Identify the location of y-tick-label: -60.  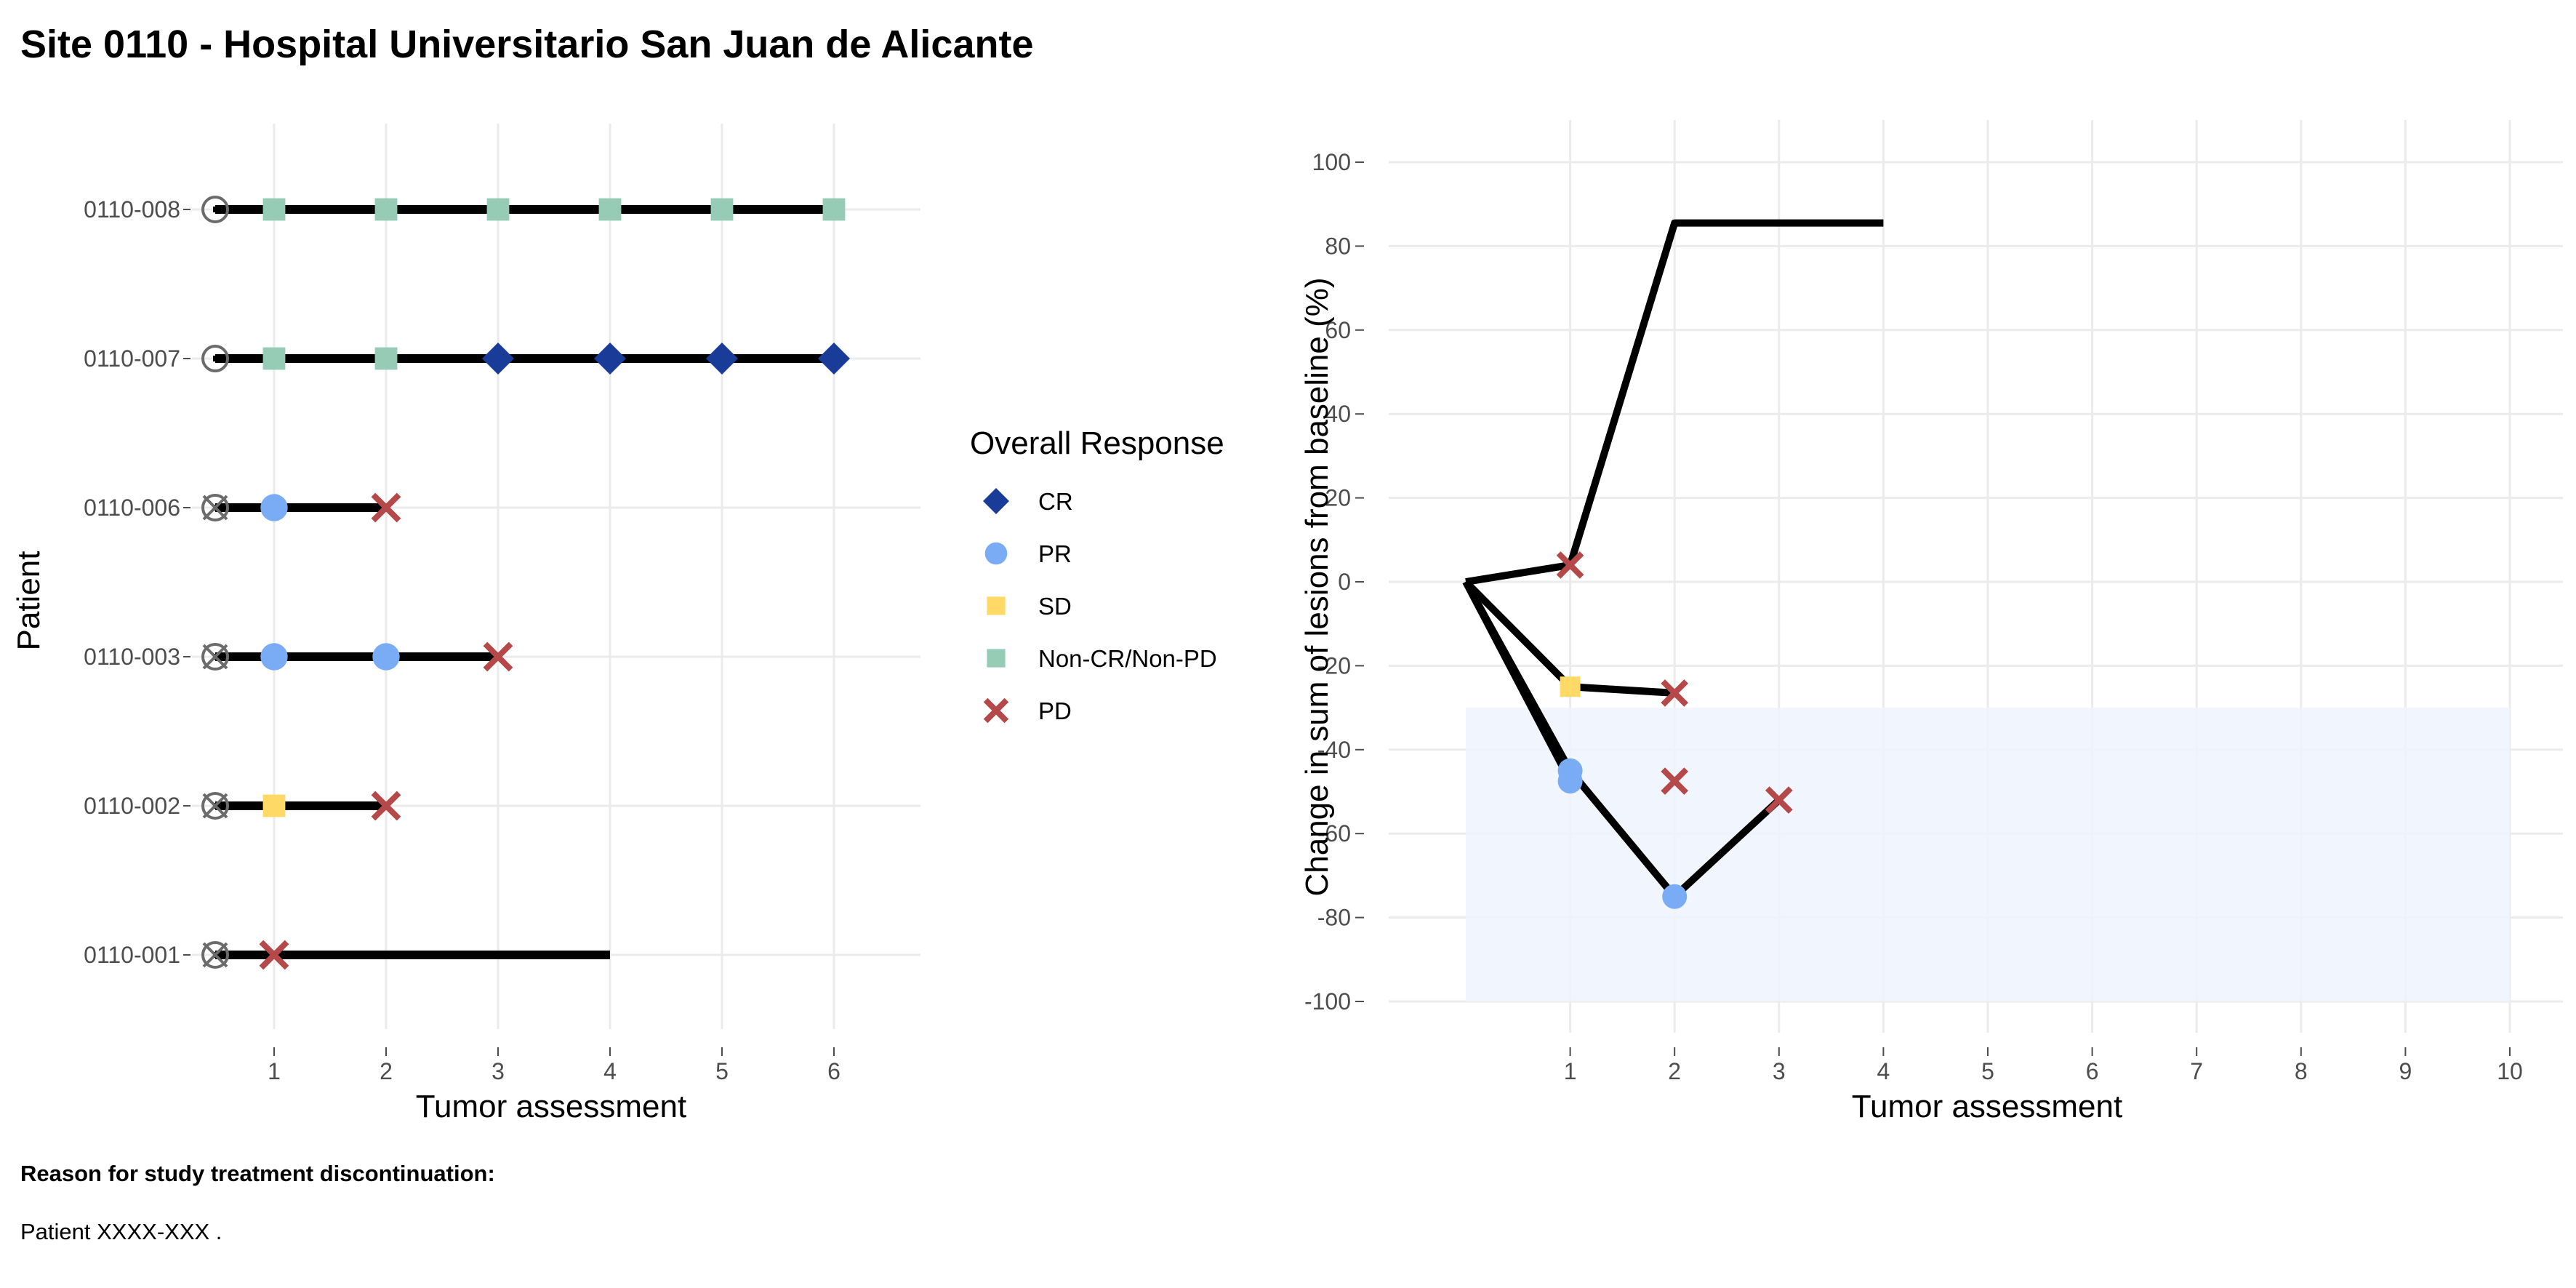
(1334, 833).